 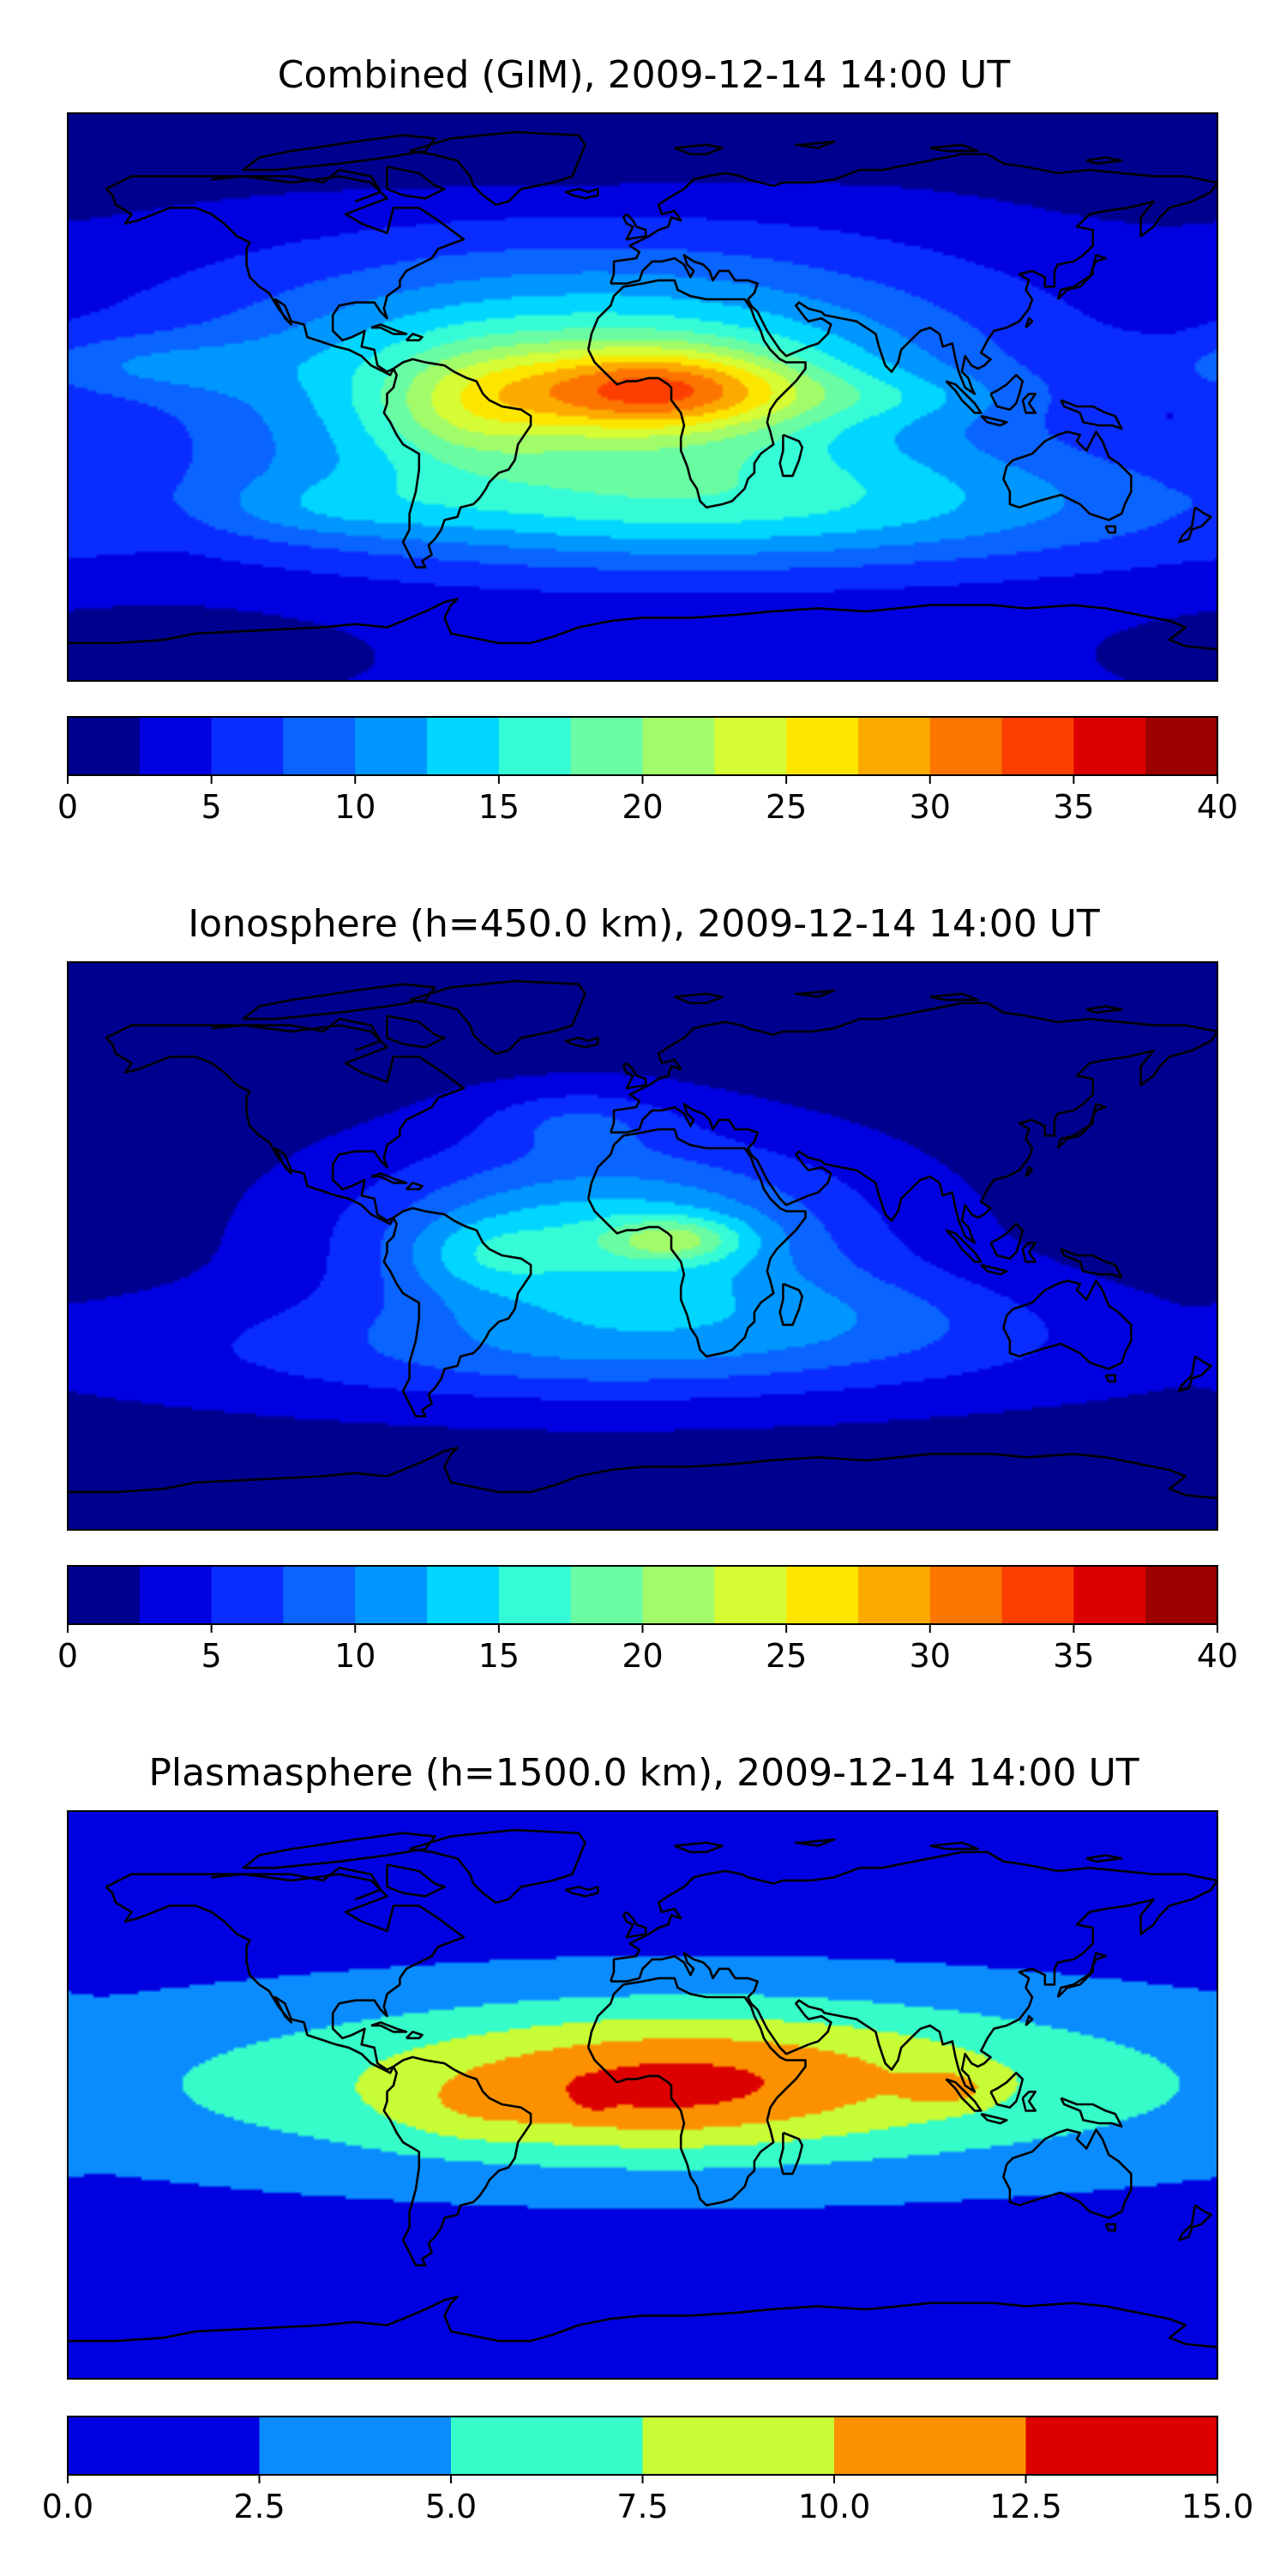 What do you see at coordinates (355, 1656) in the screenshot?
I see `colorbar-tick-label: 10` at bounding box center [355, 1656].